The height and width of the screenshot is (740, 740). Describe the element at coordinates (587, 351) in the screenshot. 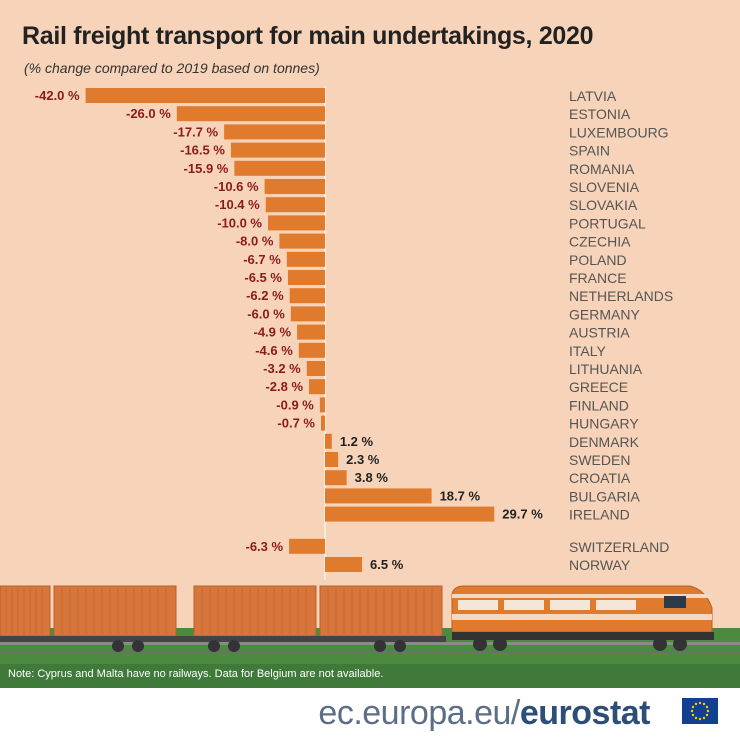

I see `category-label-italy: ITALY` at that location.